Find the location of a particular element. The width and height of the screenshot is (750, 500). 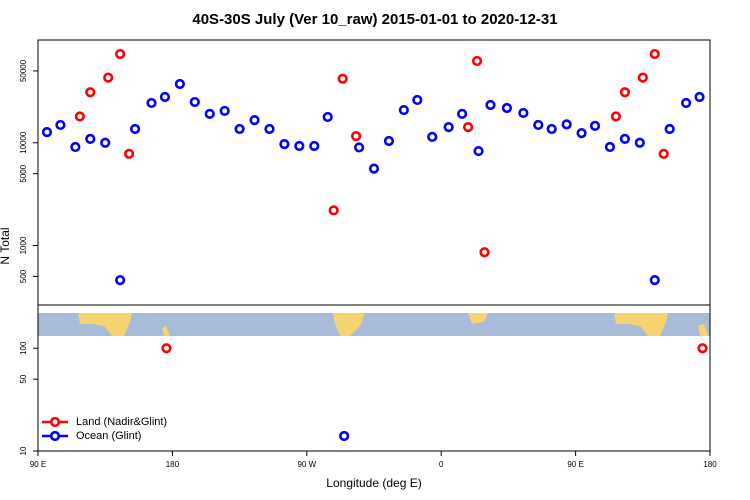

legend-label: Ocean (Glint) is located at coordinates (108, 436).